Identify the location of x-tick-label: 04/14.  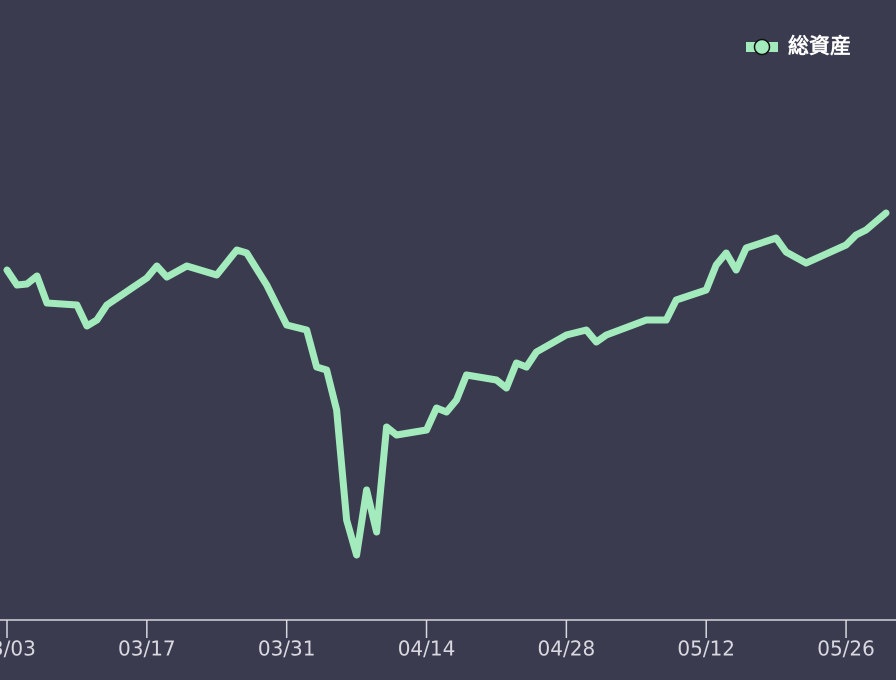
(427, 649).